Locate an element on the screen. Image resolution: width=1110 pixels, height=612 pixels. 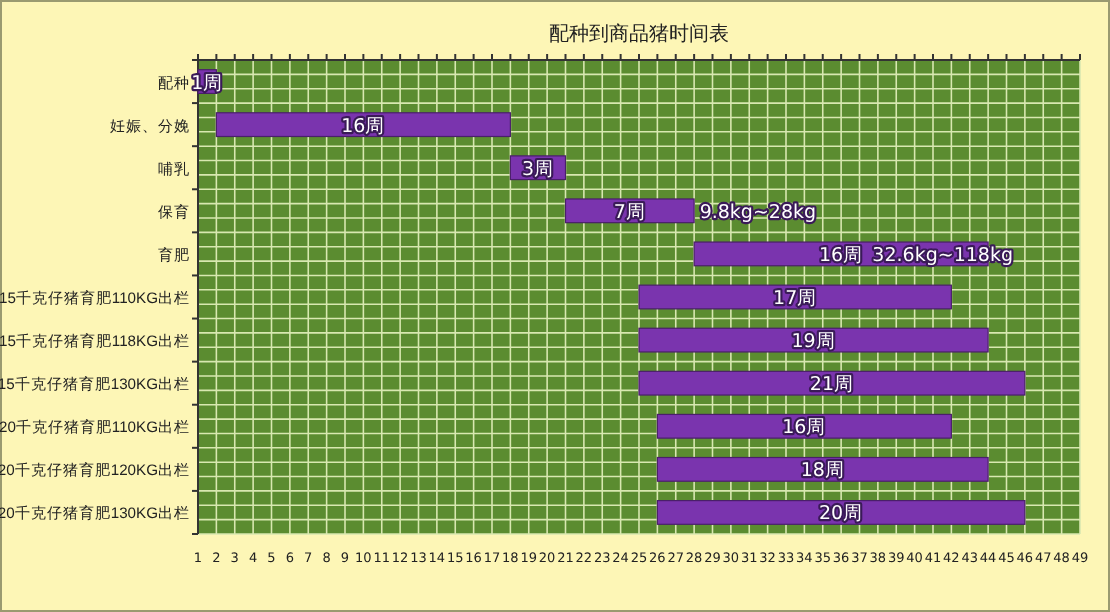
data-label: 20周 is located at coordinates (841, 514).